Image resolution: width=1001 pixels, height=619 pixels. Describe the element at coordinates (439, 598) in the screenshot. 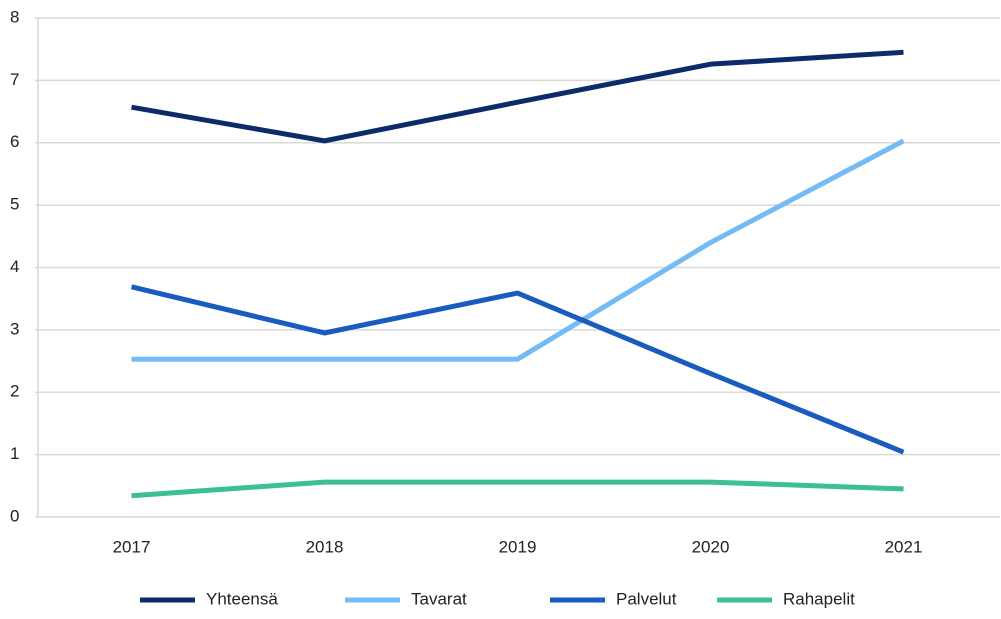

I see `legend-label: Tavarat` at that location.